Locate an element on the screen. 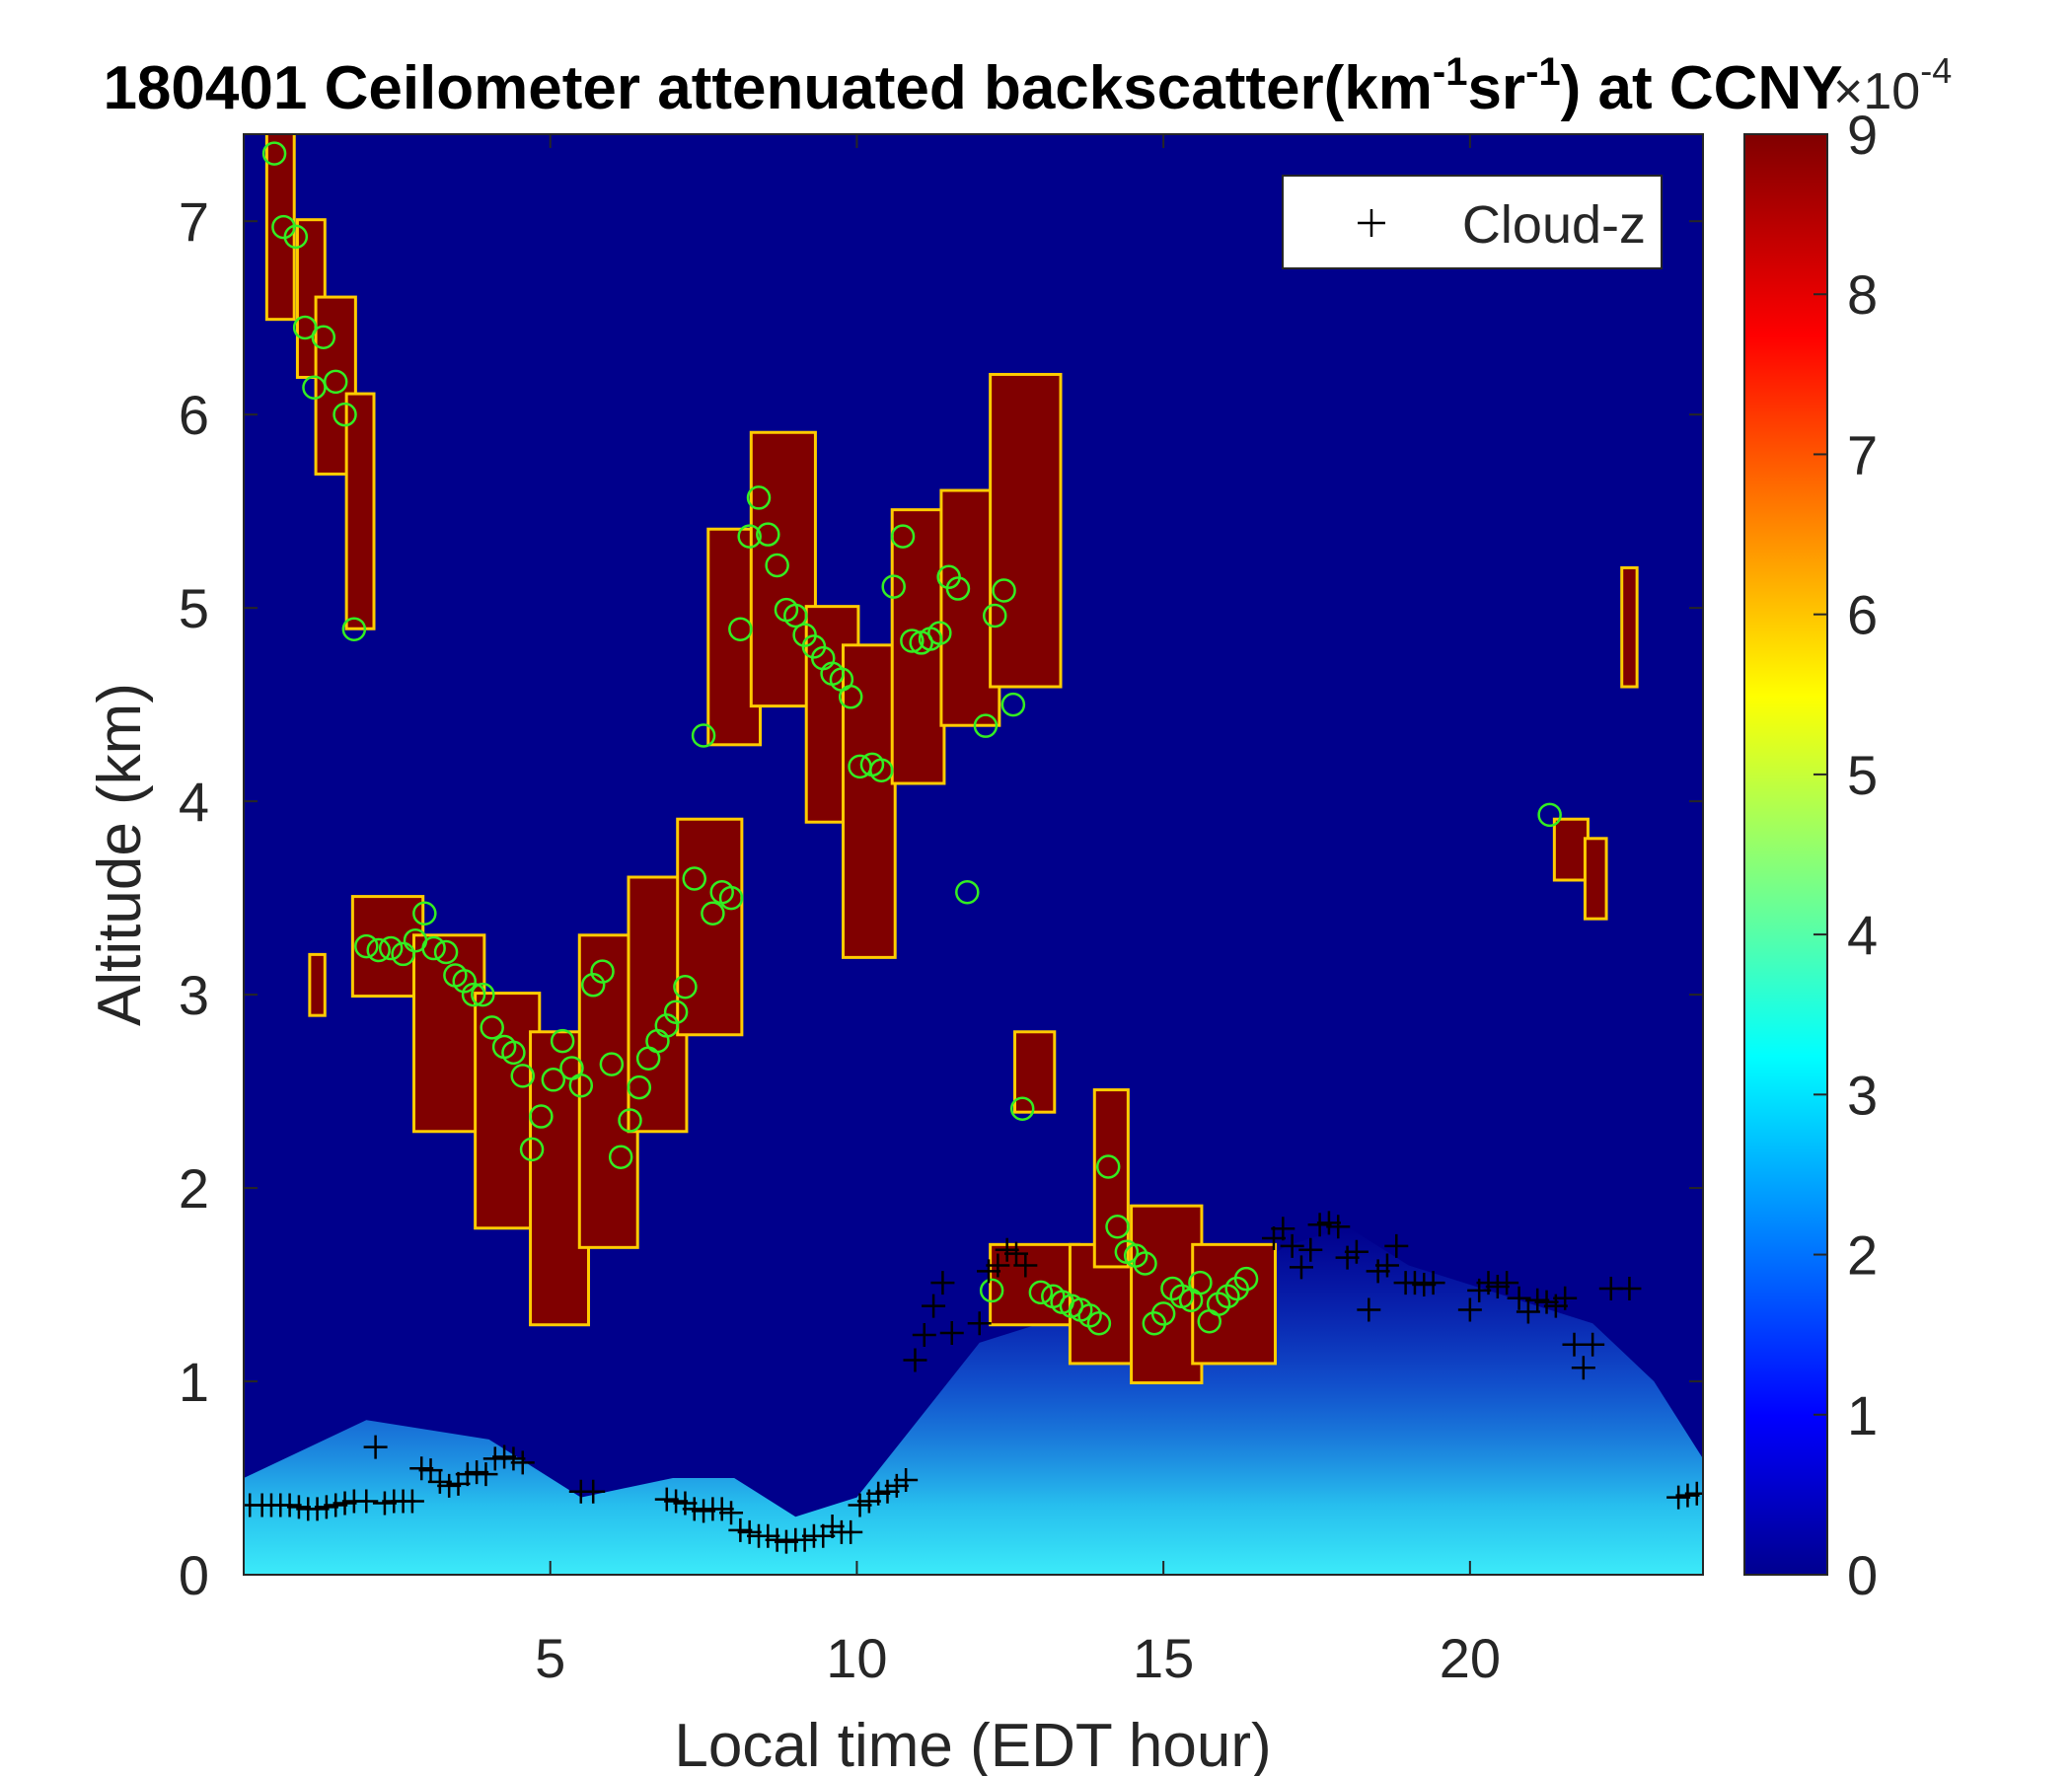 This screenshot has width=2072, height=1776. x-tick-label: 5 is located at coordinates (550, 1658).